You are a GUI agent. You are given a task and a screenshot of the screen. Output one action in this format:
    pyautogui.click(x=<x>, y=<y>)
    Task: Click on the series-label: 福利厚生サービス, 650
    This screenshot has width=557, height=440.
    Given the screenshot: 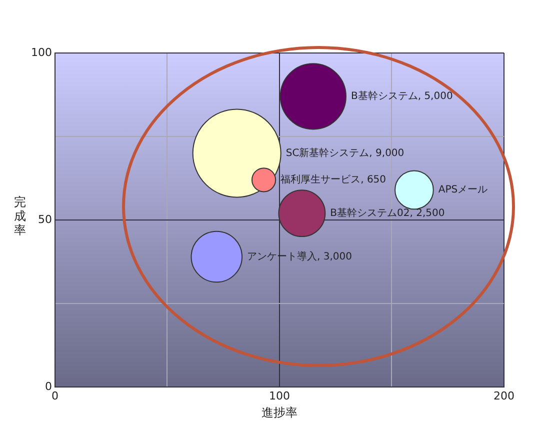 What is the action you would take?
    pyautogui.click(x=333, y=180)
    